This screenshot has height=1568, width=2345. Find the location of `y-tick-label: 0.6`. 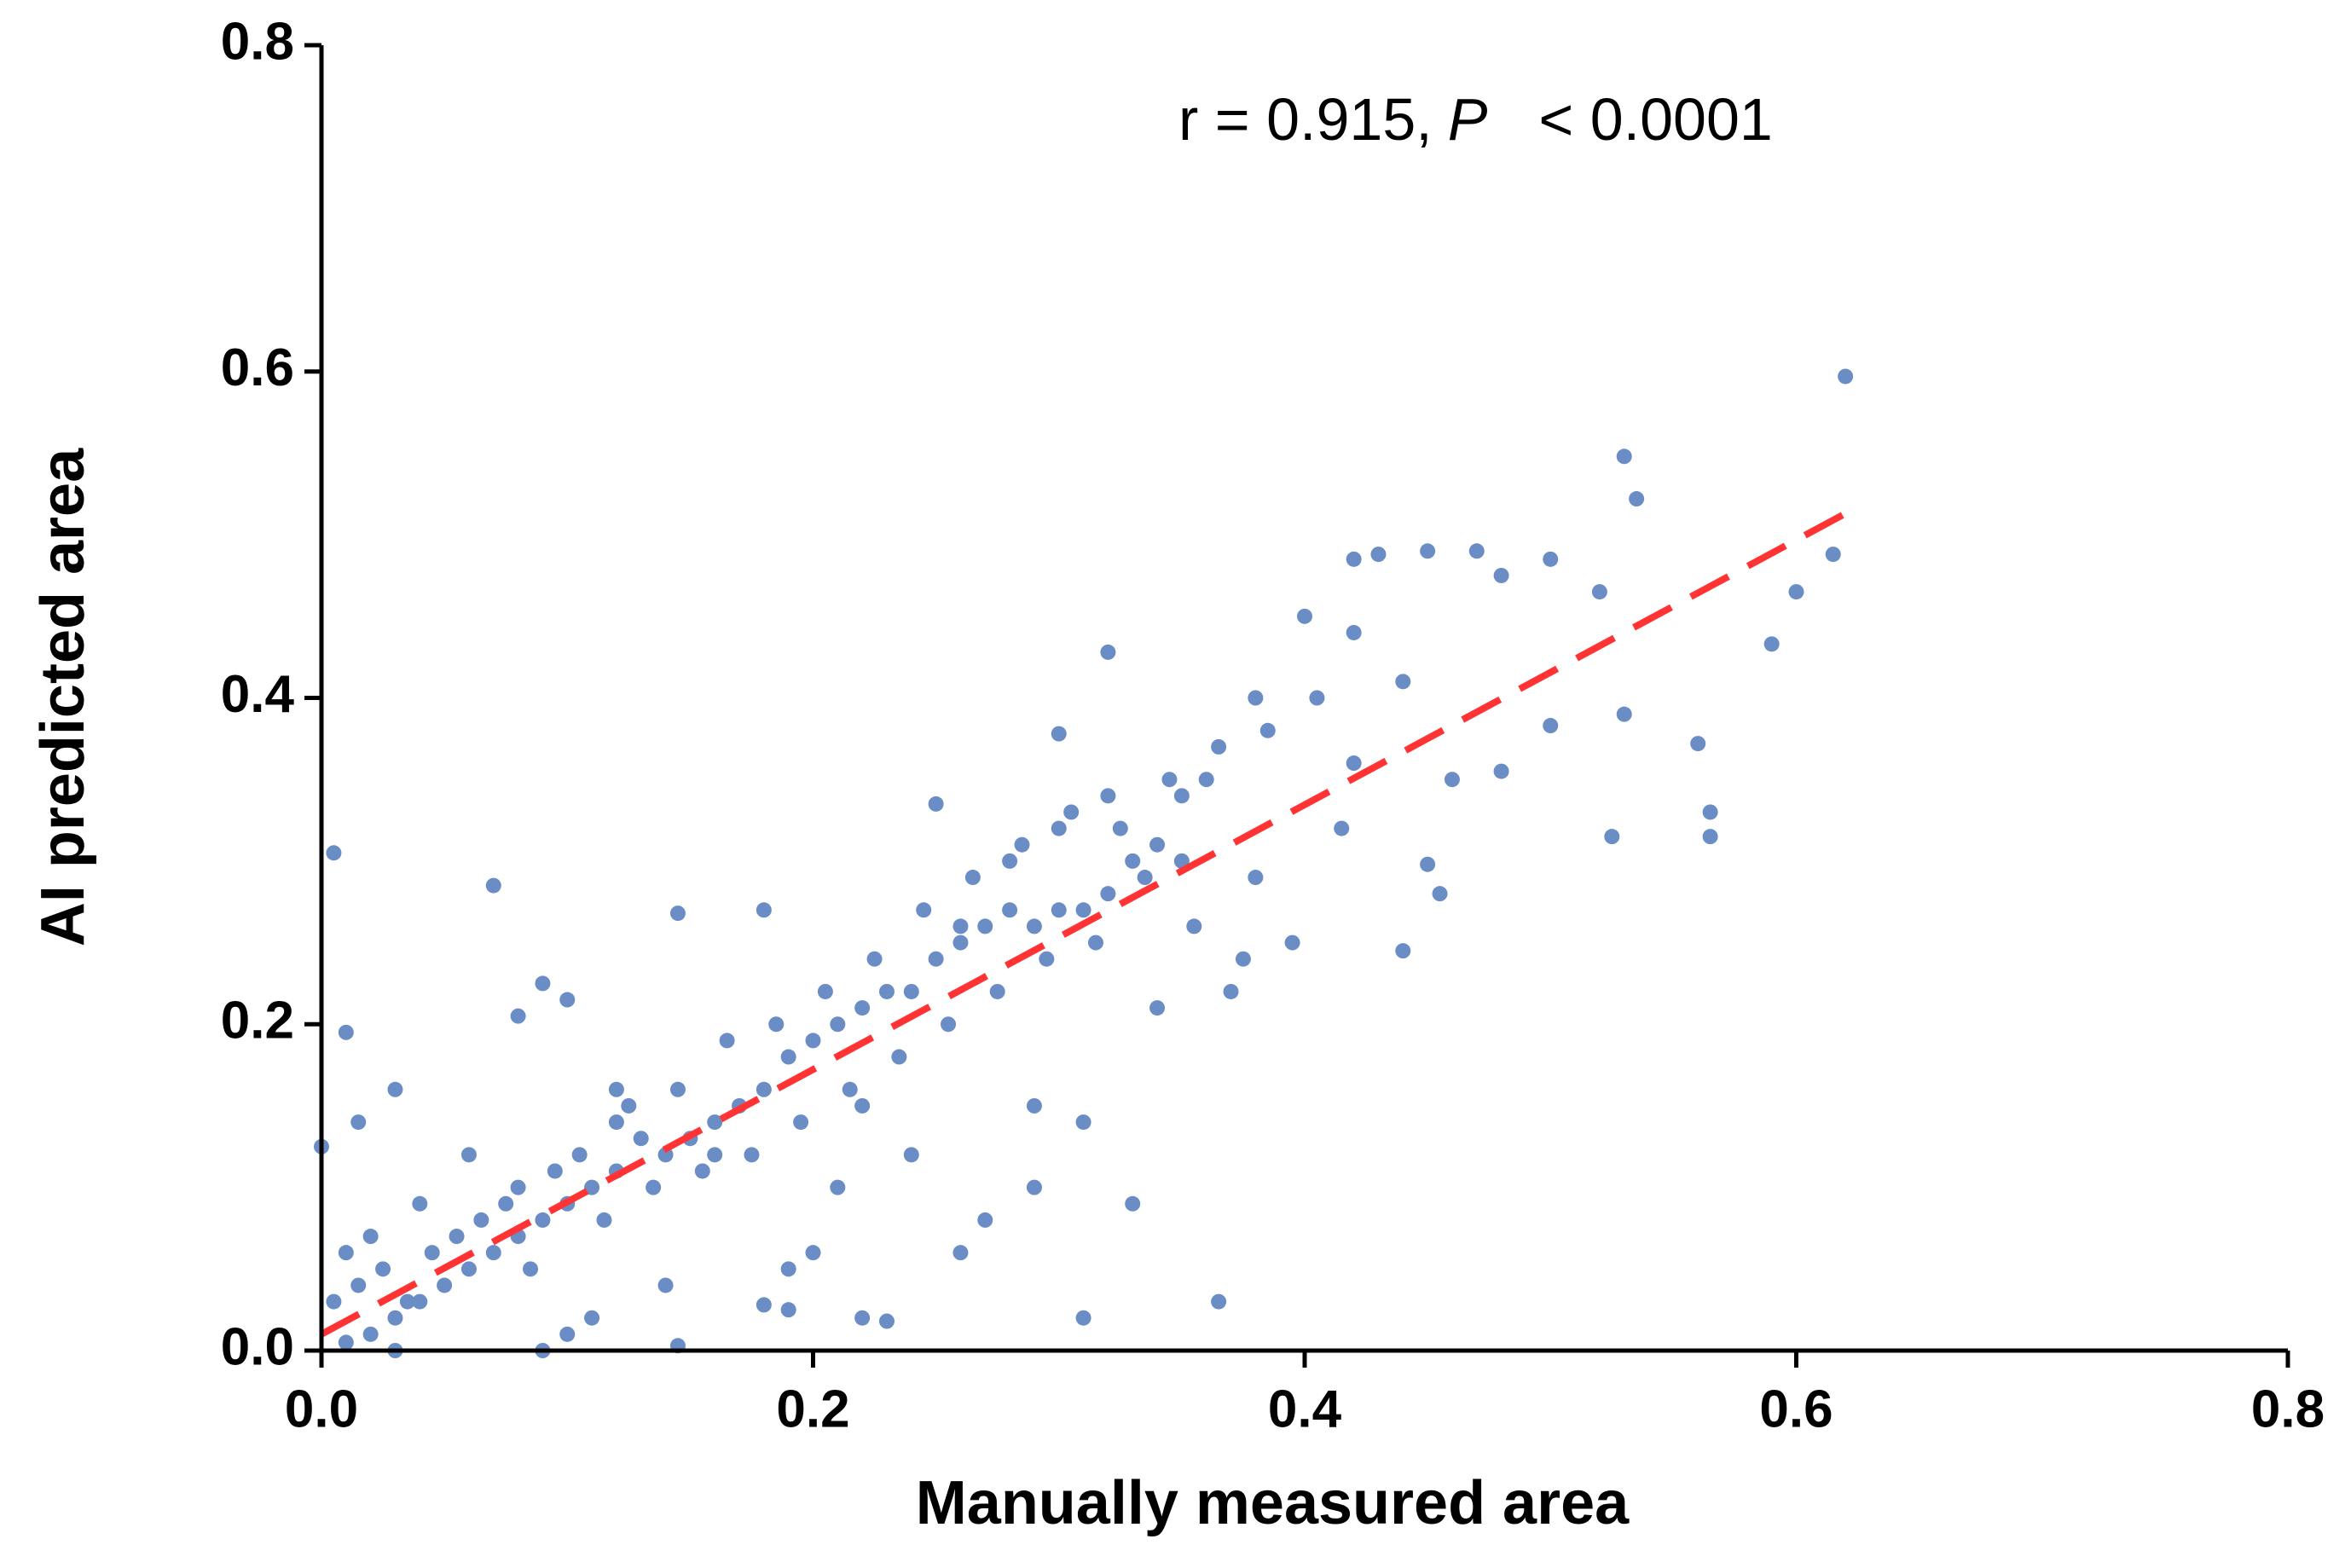

y-tick-label: 0.6 is located at coordinates (257, 367).